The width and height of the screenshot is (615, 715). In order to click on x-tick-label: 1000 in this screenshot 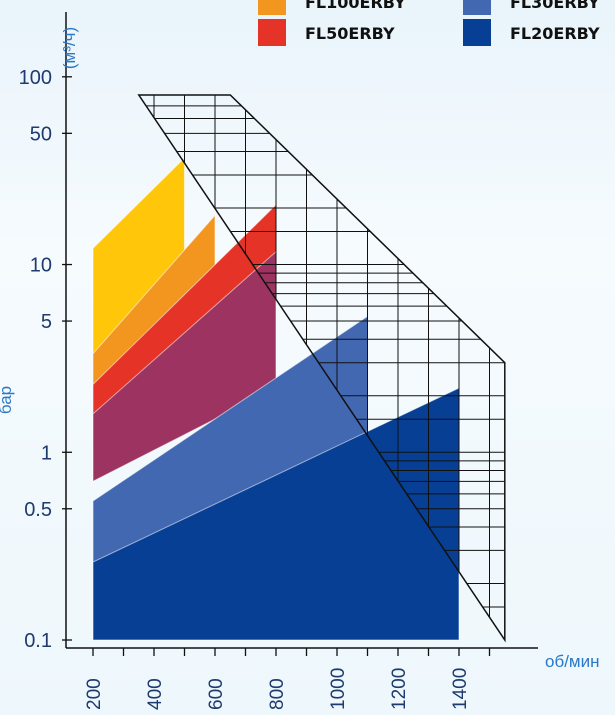, I will do `click(338, 689)`.